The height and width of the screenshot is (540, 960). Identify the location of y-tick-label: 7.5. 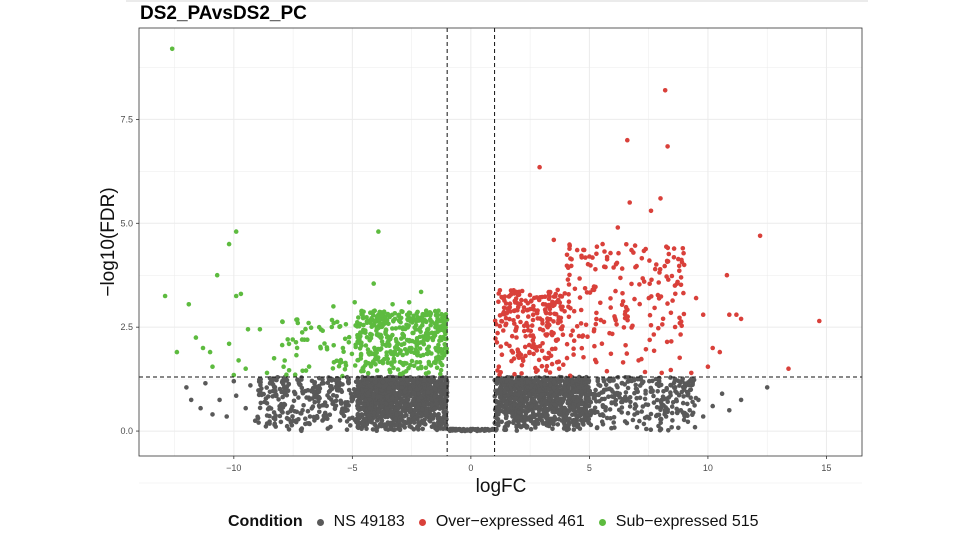
(126, 119).